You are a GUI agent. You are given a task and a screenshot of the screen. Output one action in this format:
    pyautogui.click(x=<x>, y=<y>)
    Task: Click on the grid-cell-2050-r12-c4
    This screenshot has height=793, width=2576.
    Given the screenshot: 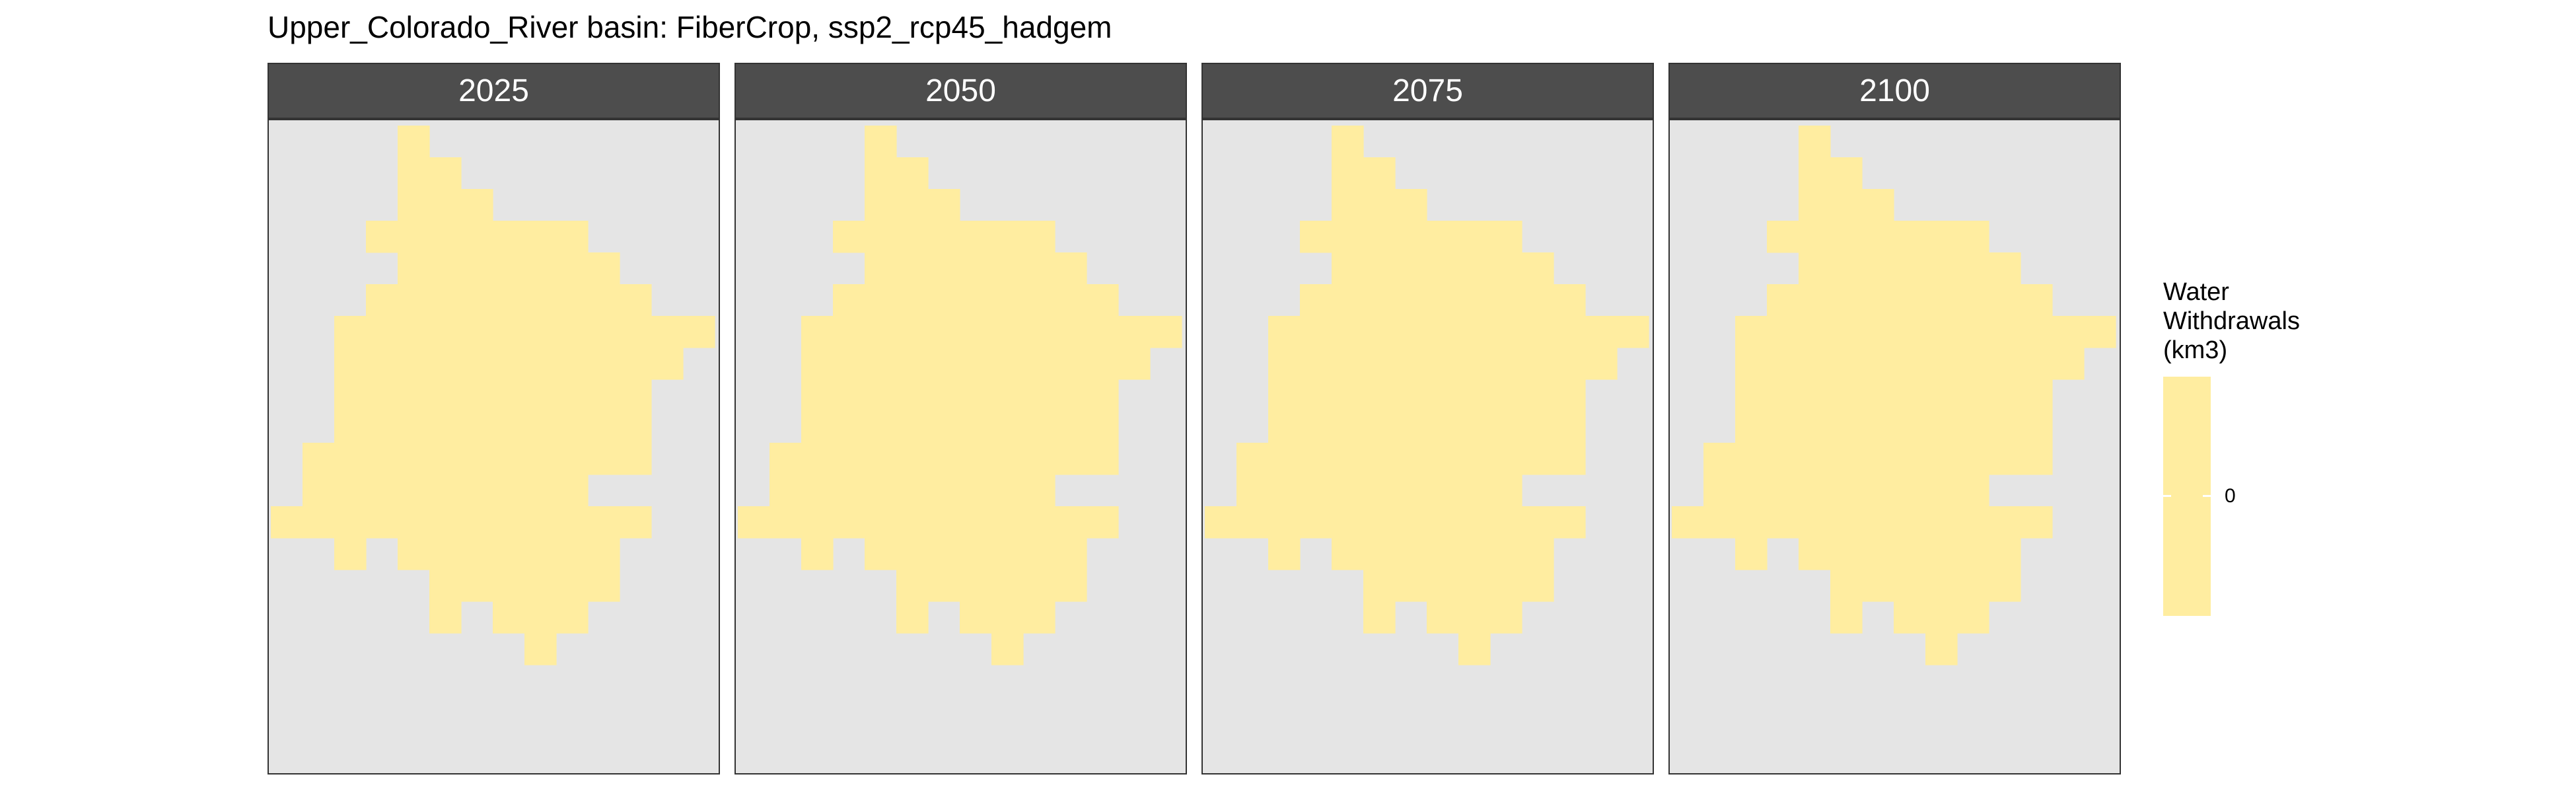 What is the action you would take?
    pyautogui.click(x=881, y=522)
    